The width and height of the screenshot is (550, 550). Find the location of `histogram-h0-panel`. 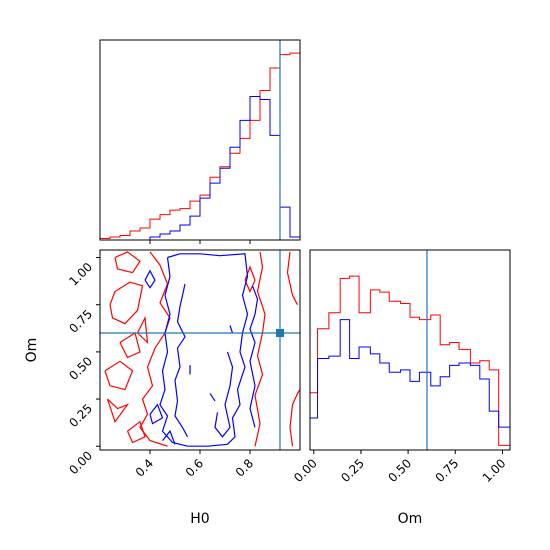

histogram-h0-panel is located at coordinates (200, 141).